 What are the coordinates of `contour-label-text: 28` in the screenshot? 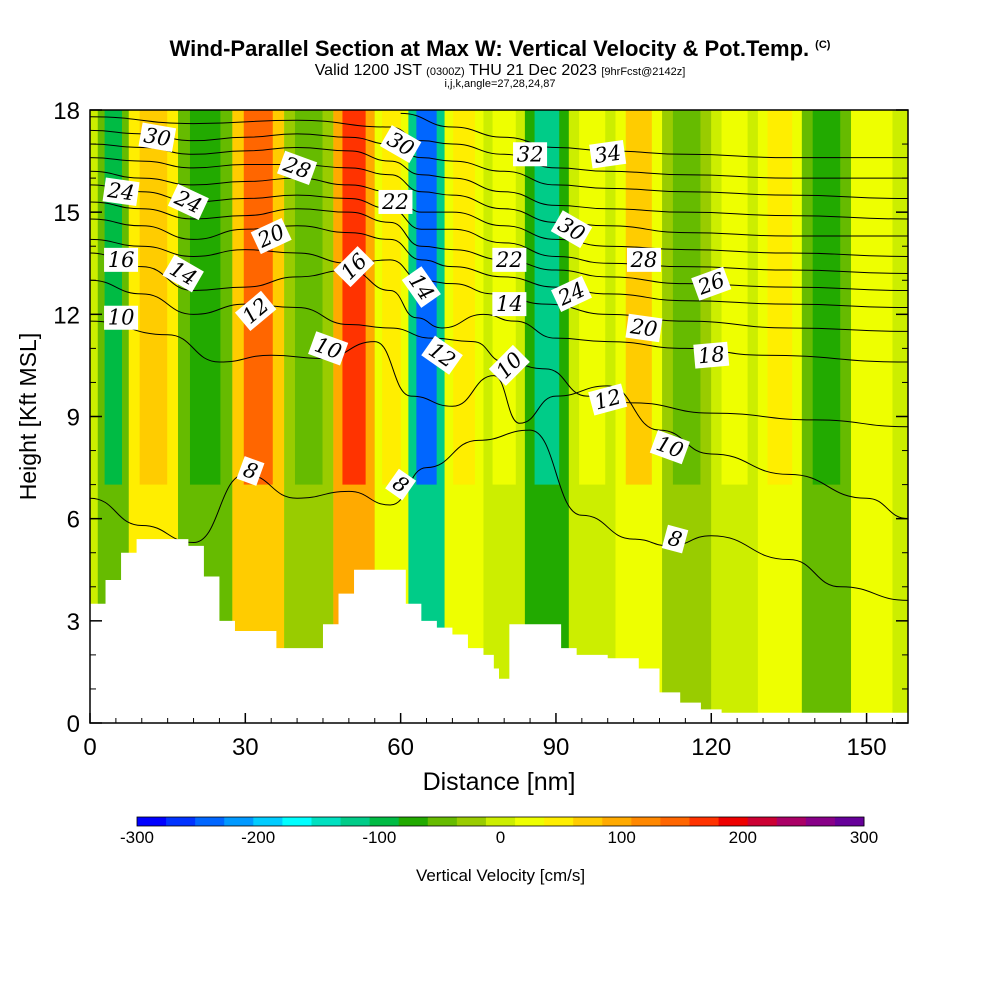 It's located at (644, 260).